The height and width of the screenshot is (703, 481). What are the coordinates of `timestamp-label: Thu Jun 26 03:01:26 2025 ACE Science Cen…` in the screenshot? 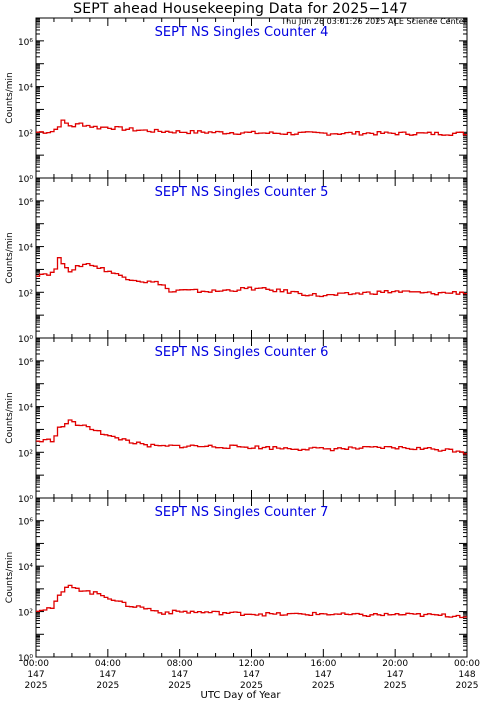 It's located at (374, 21).